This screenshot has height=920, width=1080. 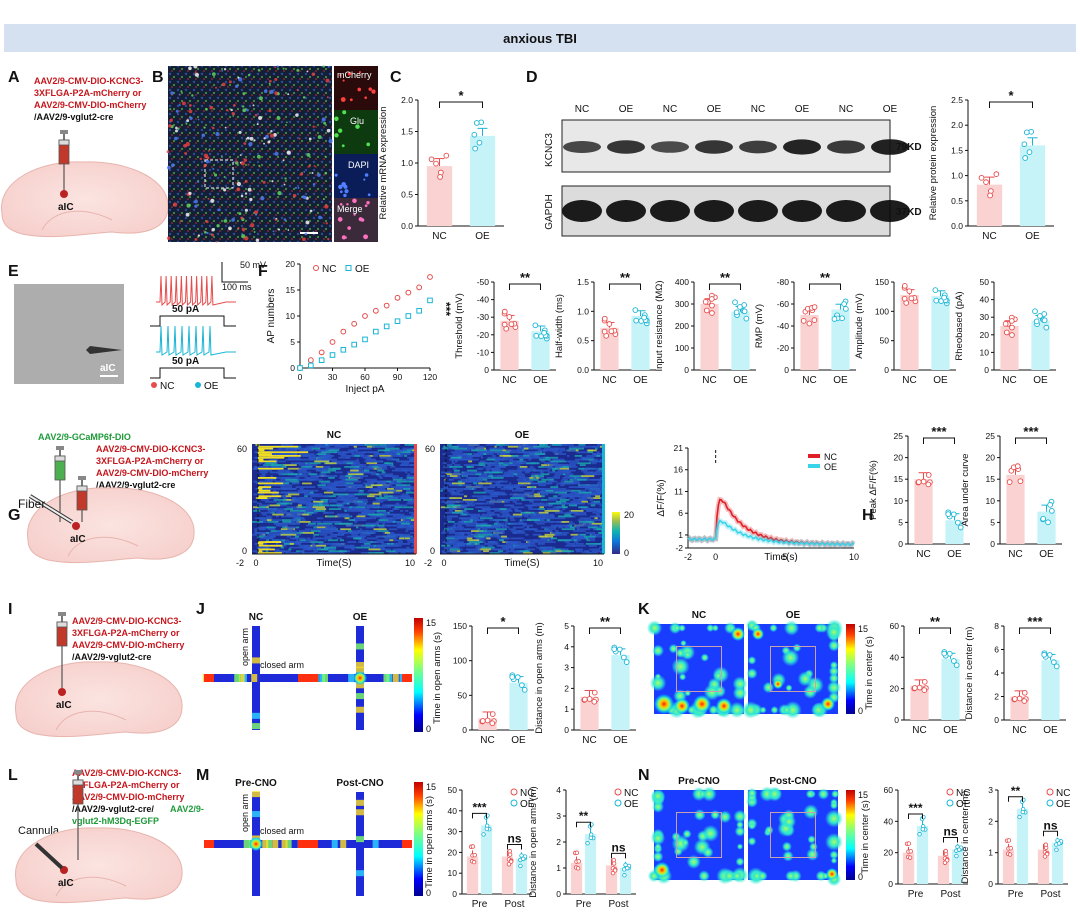 What do you see at coordinates (88, 81) in the screenshot?
I see `virus-label: AAV2/9-CMV-DIO-KCNC3-` at bounding box center [88, 81].